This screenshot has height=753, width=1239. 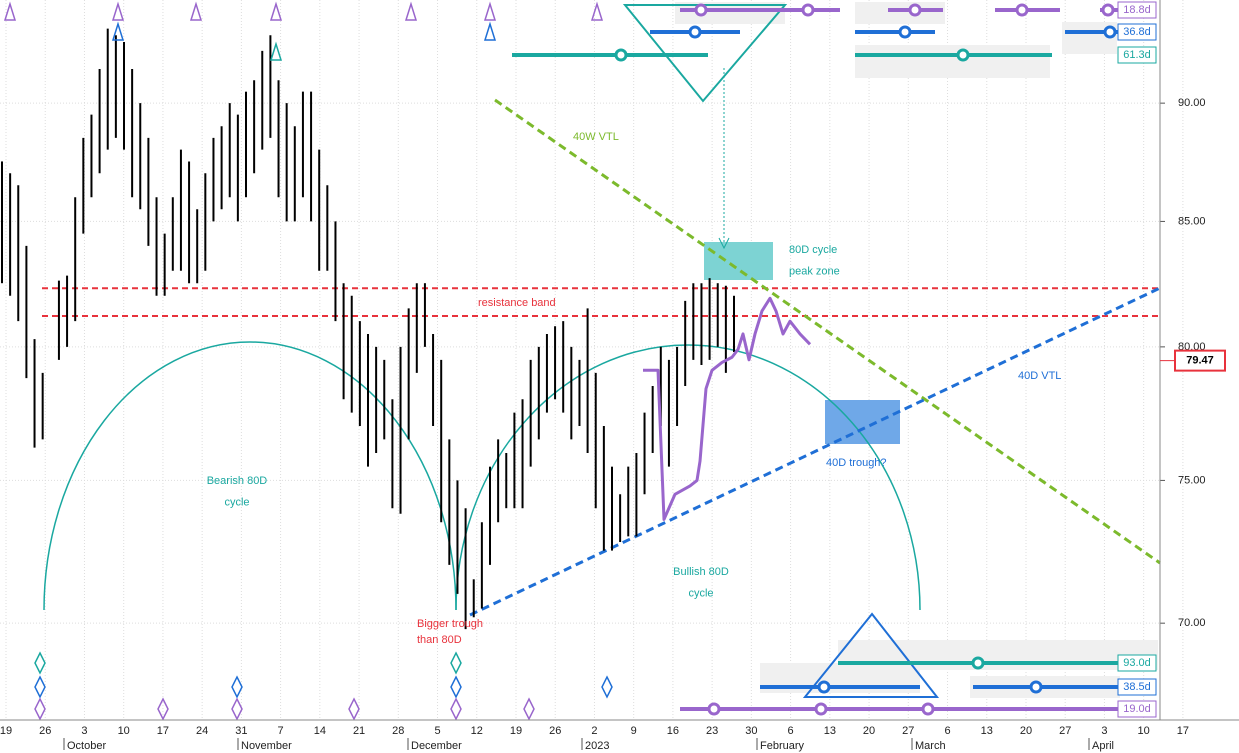 I want to click on x-tick-label: 5, so click(x=437, y=731).